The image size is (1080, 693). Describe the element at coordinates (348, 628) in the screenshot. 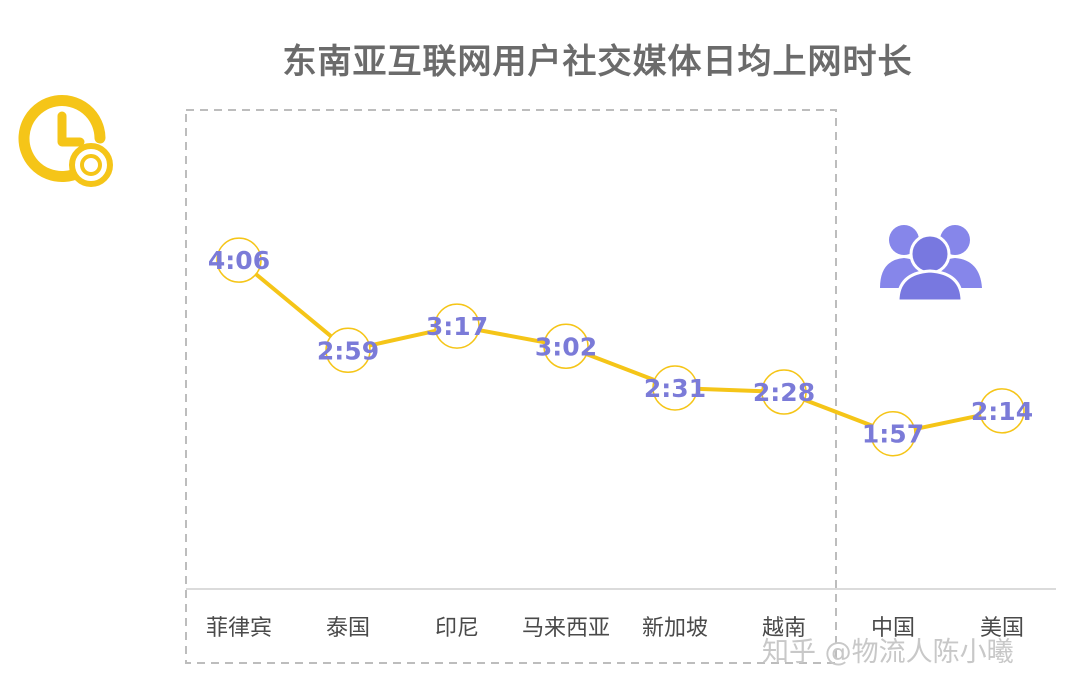

I see `x-tick-label: 泰国` at that location.